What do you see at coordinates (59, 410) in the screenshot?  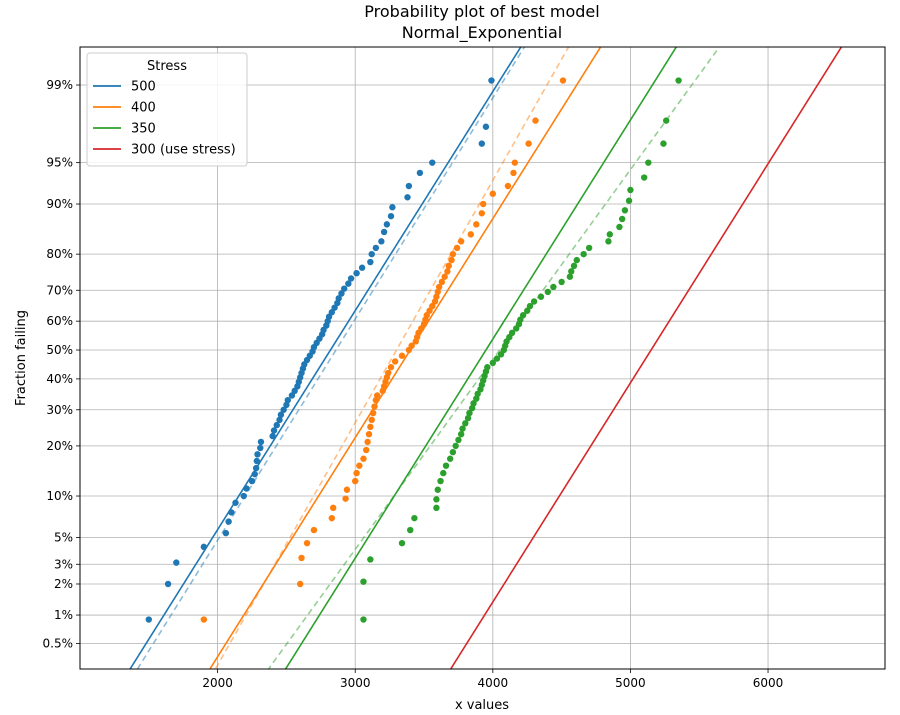 I see `y-tick-label: 30%` at bounding box center [59, 410].